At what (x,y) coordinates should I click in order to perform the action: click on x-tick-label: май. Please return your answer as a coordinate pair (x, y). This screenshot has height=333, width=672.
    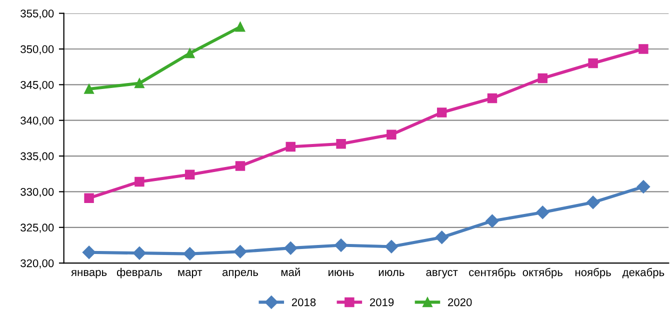
    Looking at the image, I should click on (290, 272).